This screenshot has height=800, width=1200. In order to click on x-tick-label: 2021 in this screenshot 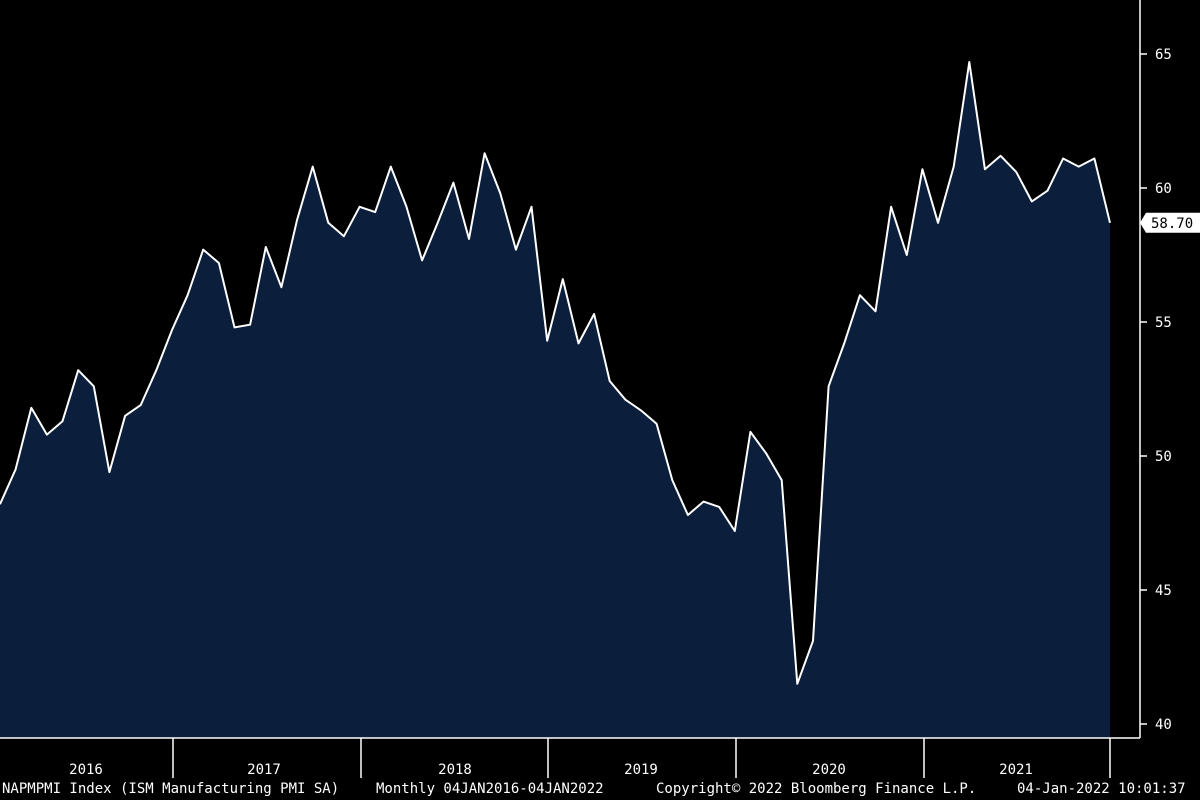, I will do `click(1016, 770)`.